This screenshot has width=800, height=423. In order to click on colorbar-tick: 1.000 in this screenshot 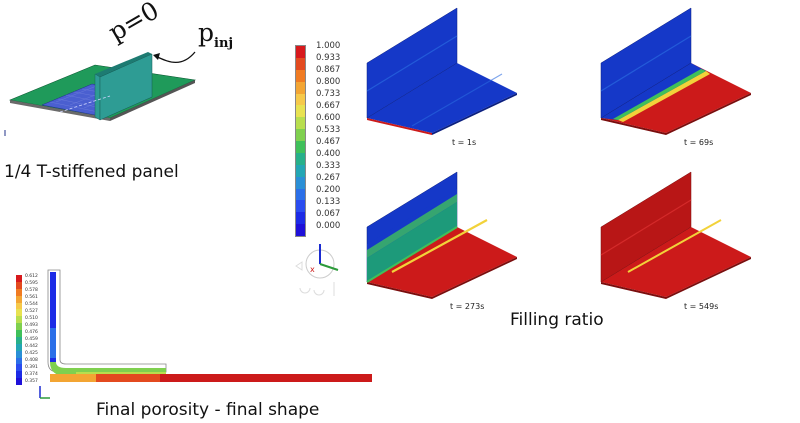, I will do `click(328, 46)`.